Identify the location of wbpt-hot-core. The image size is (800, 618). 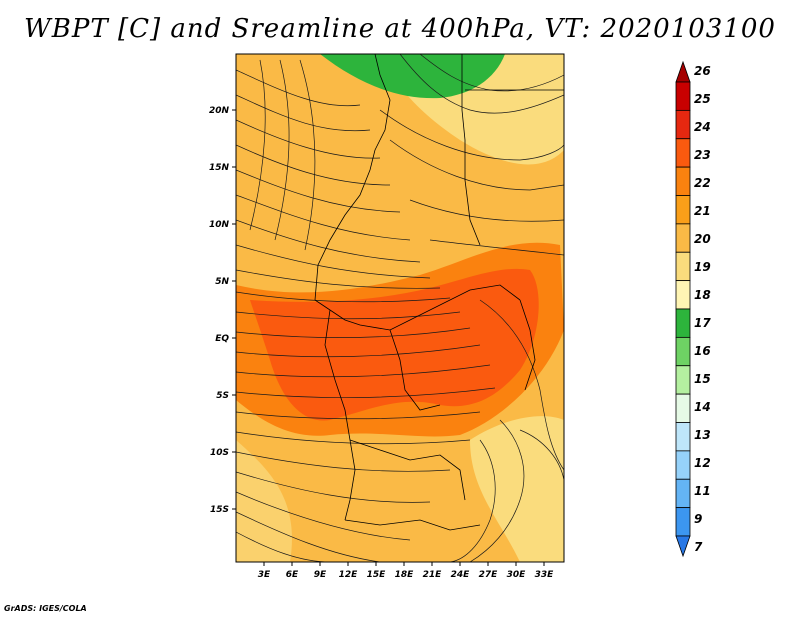
(394, 344).